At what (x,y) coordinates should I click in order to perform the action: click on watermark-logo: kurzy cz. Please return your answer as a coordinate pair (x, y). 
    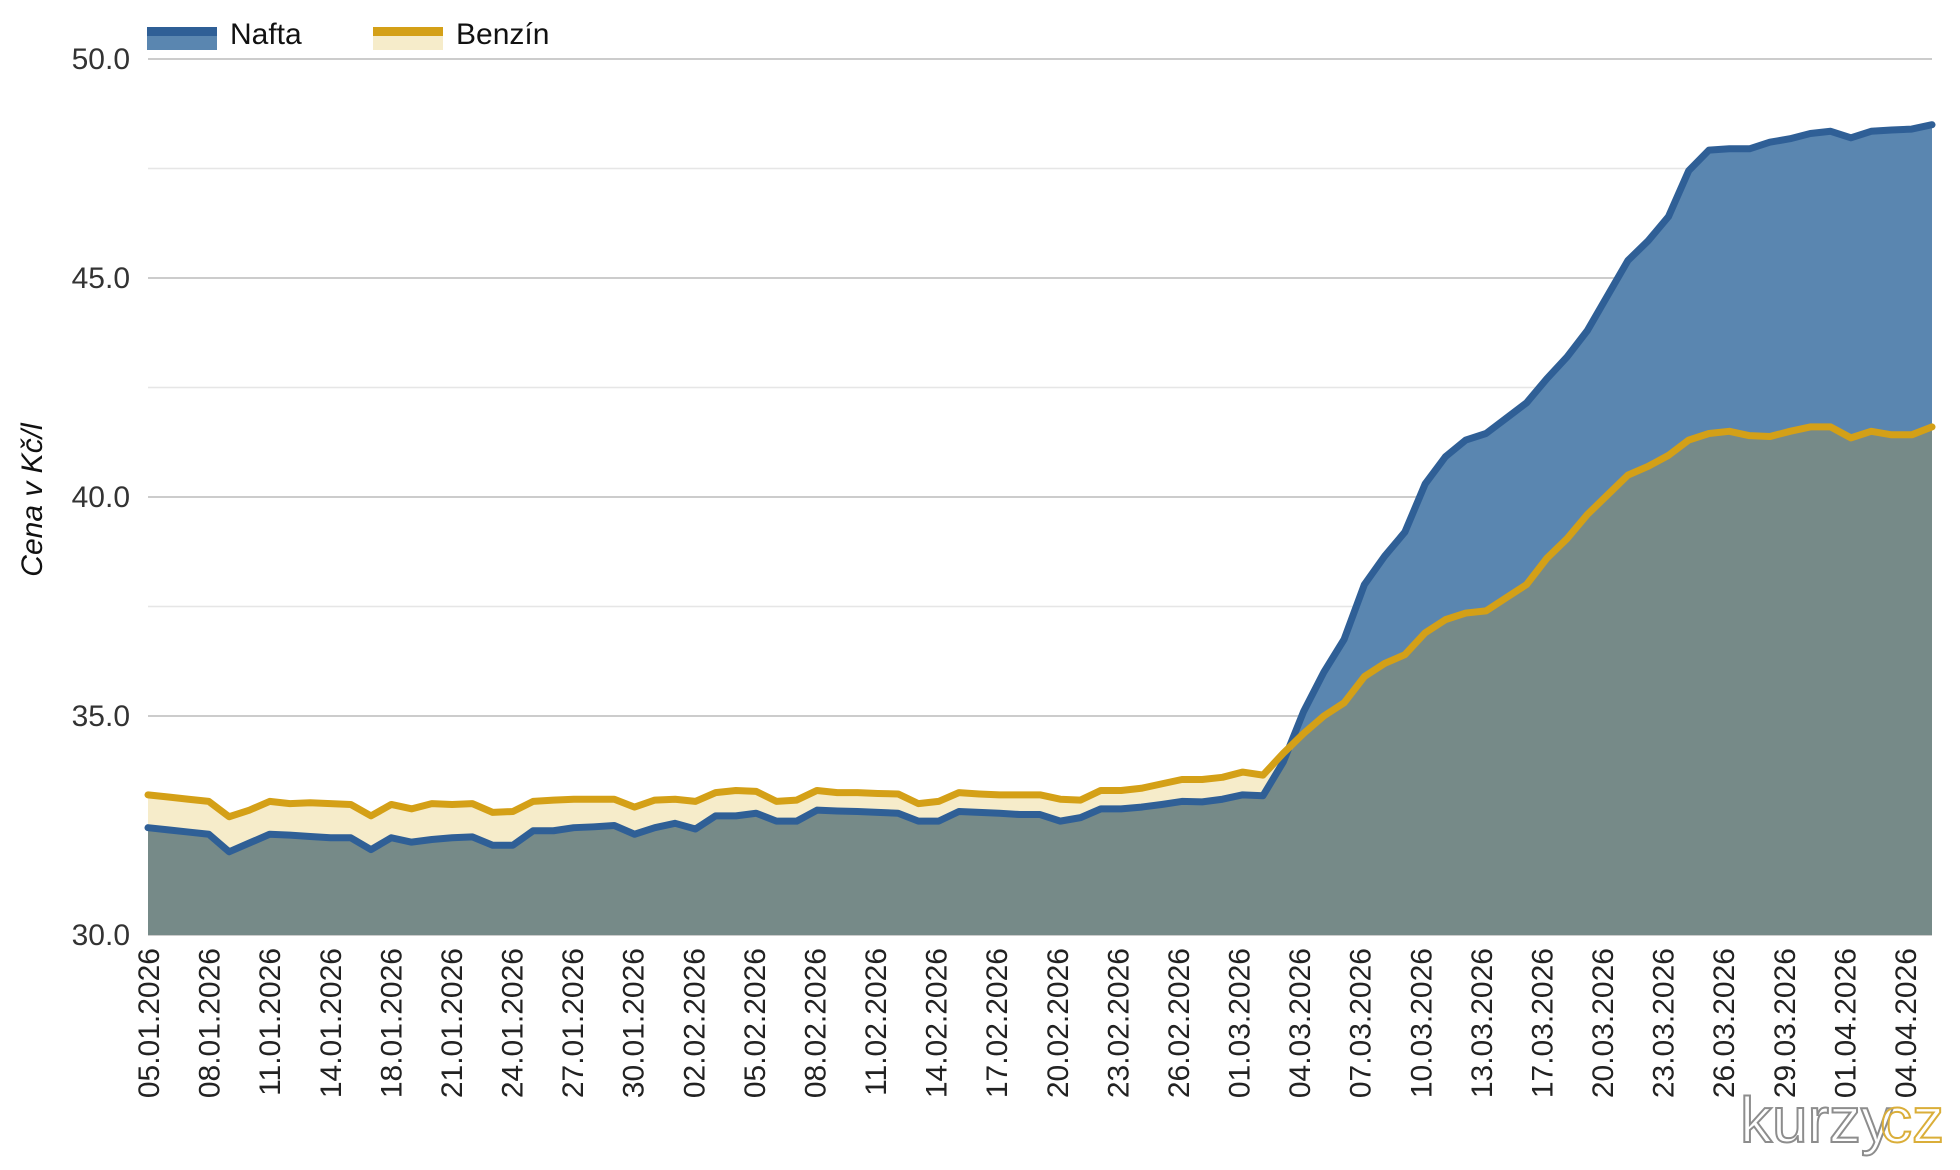
    Looking at the image, I should click on (1842, 1120).